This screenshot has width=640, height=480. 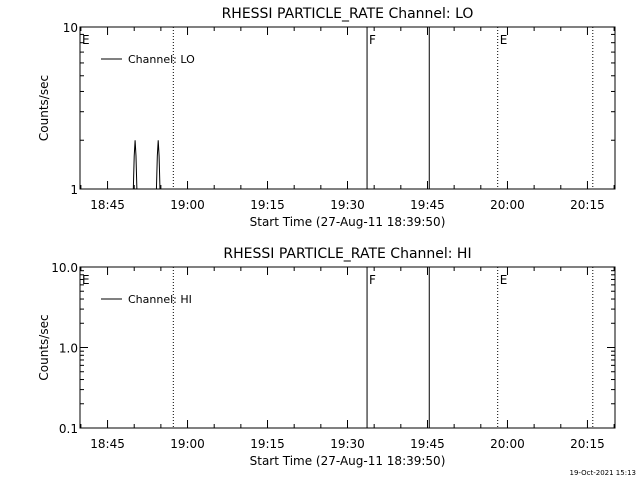 What do you see at coordinates (348, 14) in the screenshot?
I see `chart-title: RHESSI PARTICLE_RATE Channel: LO` at bounding box center [348, 14].